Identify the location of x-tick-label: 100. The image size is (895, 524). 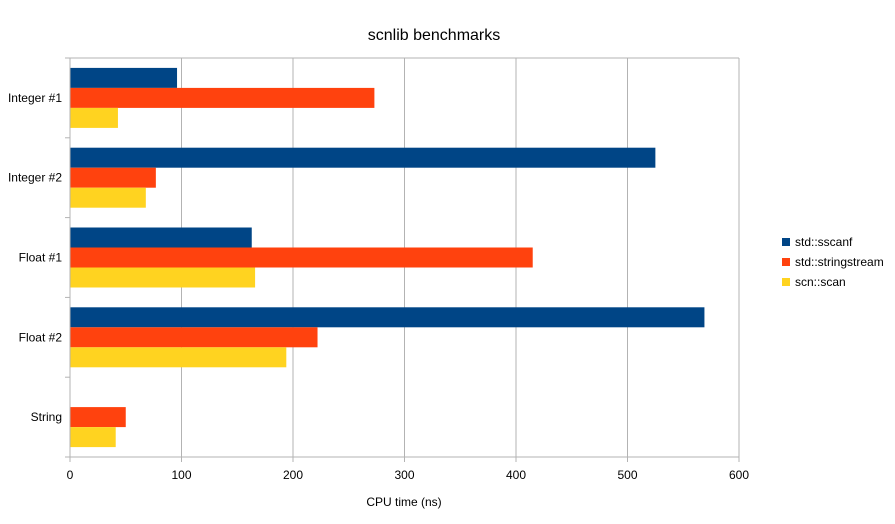
(181, 475).